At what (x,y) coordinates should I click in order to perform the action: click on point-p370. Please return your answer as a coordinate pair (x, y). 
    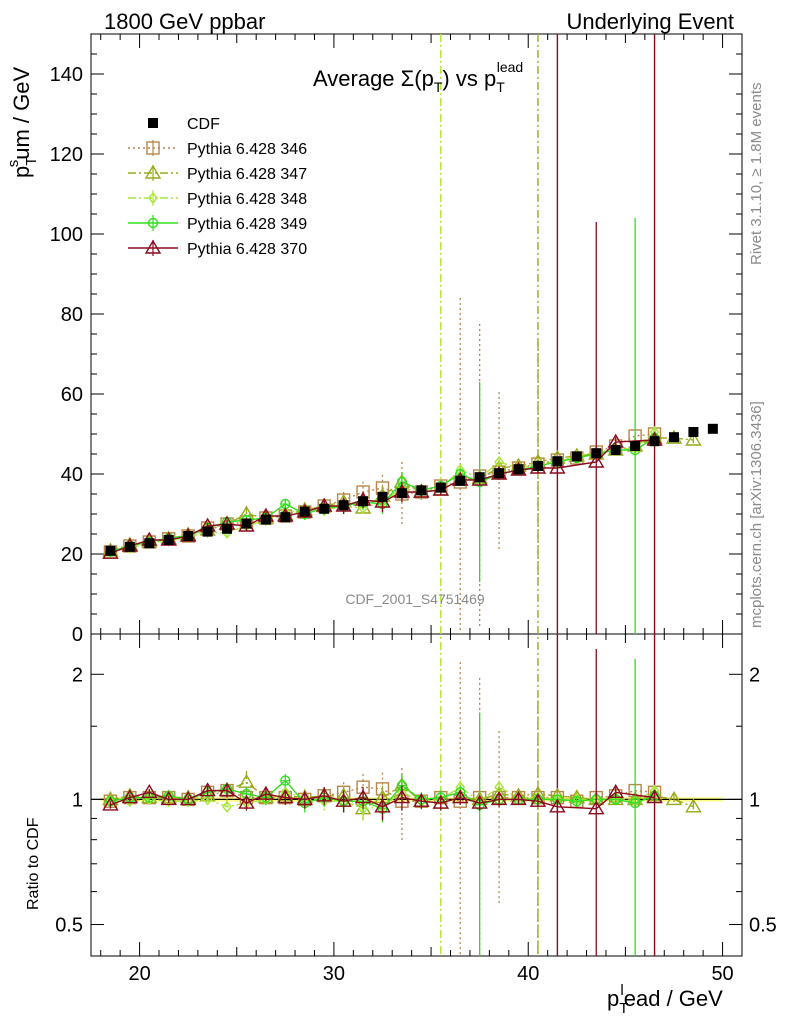
    Looking at the image, I should click on (596, 460).